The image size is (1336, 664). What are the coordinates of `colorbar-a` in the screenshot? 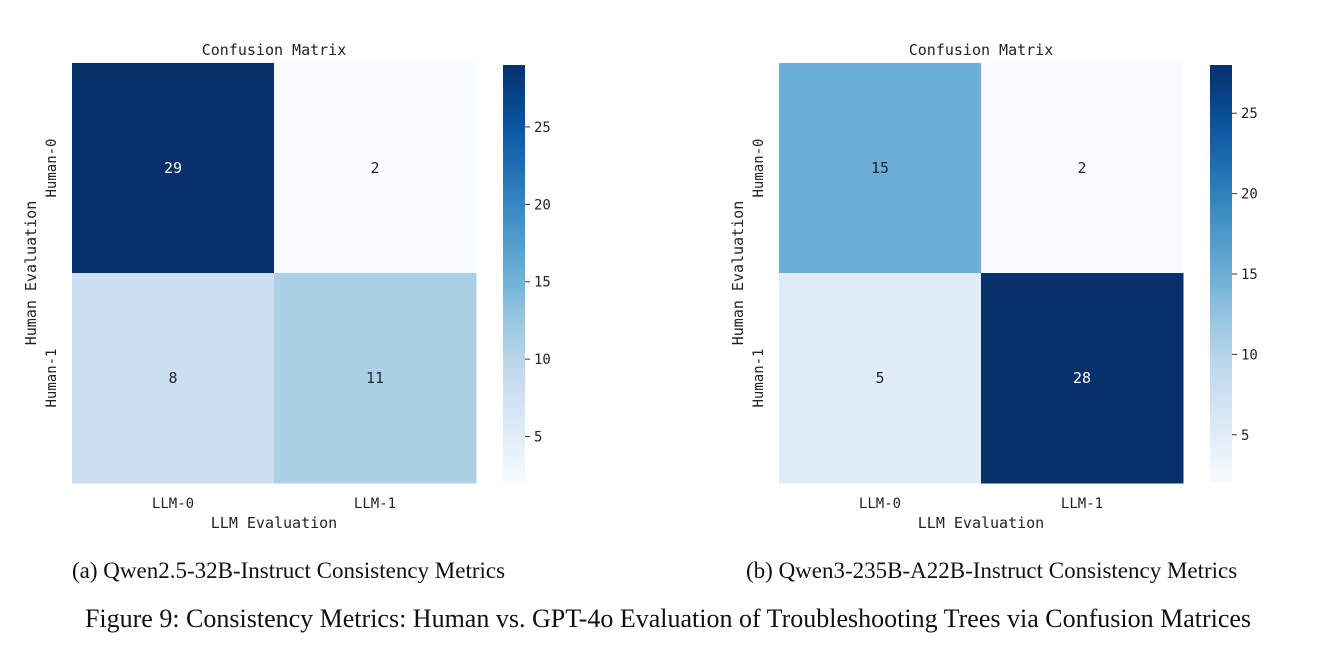 It's located at (514, 274).